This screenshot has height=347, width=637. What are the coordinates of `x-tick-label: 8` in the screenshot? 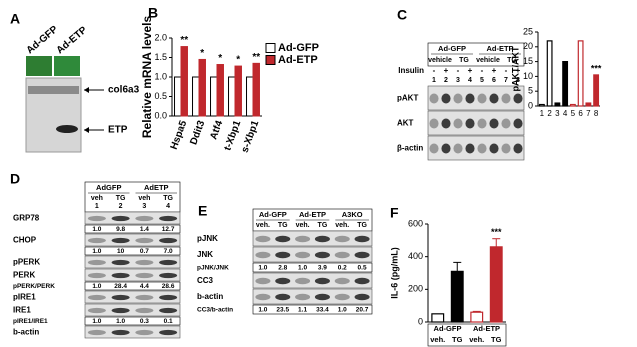 It's located at (596, 113).